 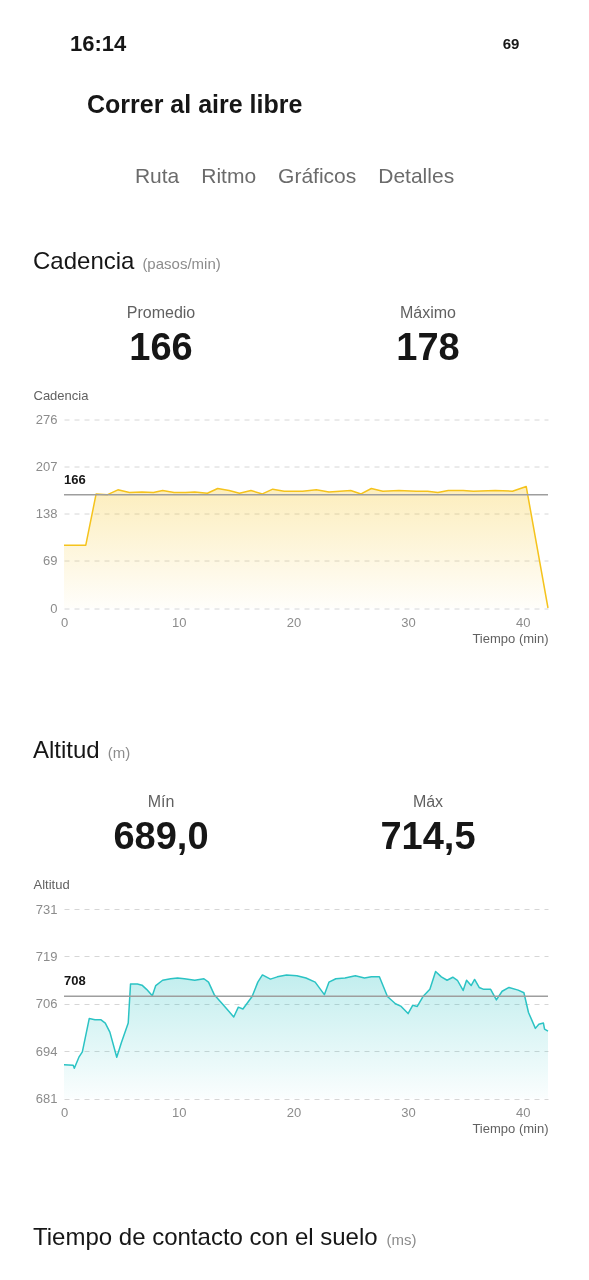 What do you see at coordinates (428, 836) in the screenshot?
I see `text: 714,5` at bounding box center [428, 836].